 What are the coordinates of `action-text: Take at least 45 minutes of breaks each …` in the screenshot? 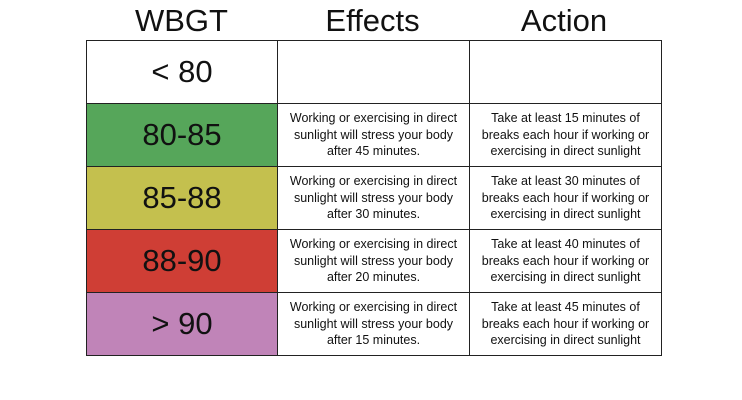 It's located at (565, 324).